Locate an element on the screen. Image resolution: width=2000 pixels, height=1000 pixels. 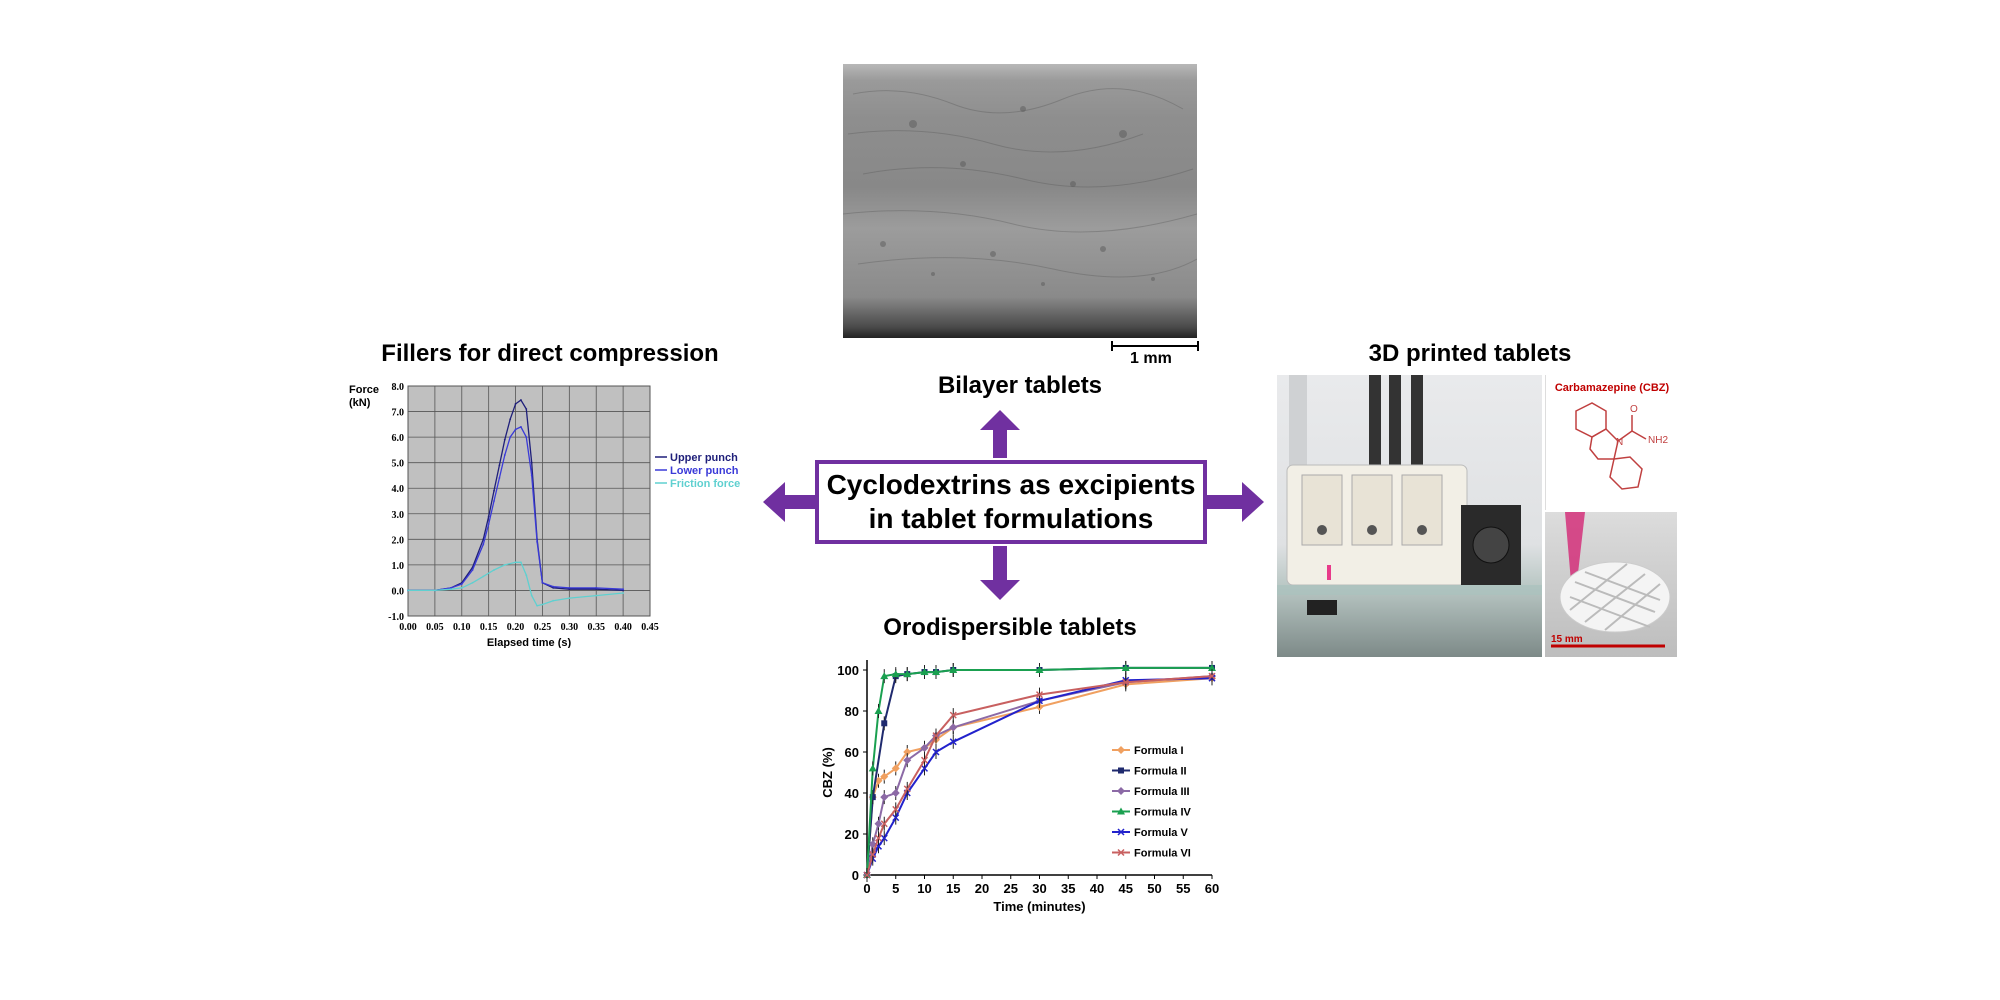
x-axis-label: Time (minutes) is located at coordinates (1039, 906).